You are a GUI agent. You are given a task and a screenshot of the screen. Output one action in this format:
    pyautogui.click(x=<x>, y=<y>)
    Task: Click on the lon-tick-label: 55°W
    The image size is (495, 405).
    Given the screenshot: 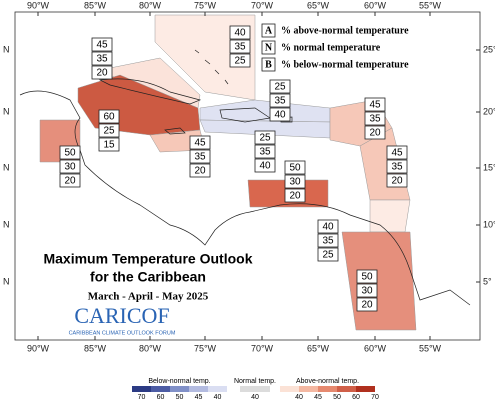 What is the action you would take?
    pyautogui.click(x=430, y=5)
    